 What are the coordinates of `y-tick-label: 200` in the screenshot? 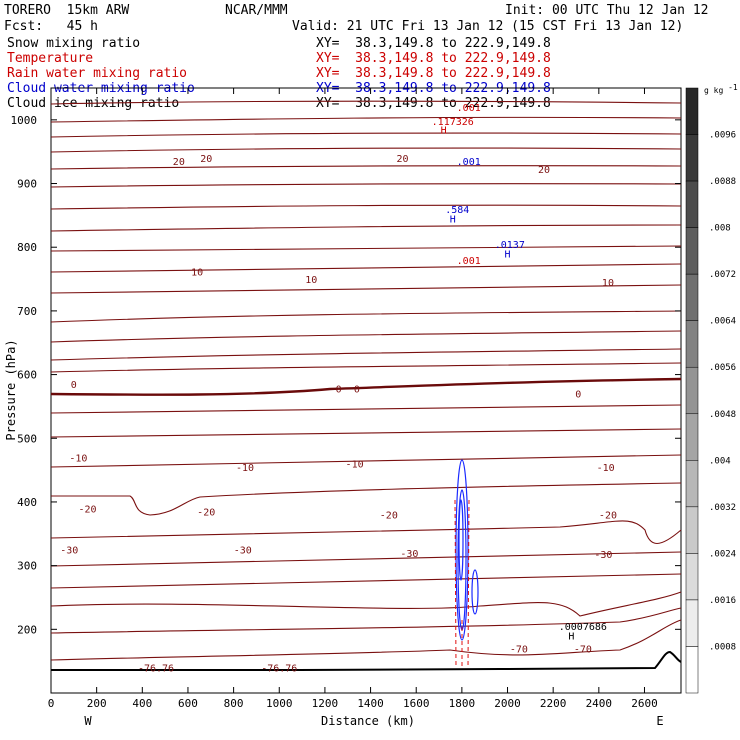 It's located at (27, 629).